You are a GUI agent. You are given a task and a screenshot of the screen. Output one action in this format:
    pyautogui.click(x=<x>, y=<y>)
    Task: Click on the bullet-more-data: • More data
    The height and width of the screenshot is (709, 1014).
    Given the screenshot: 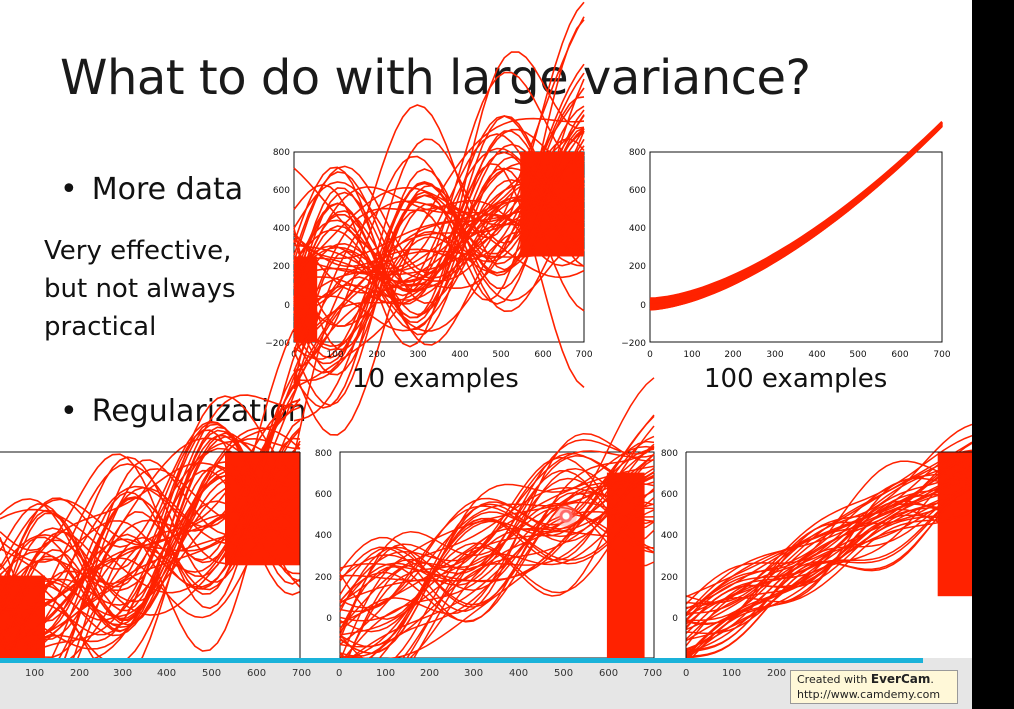 What is the action you would take?
    pyautogui.click(x=151, y=189)
    